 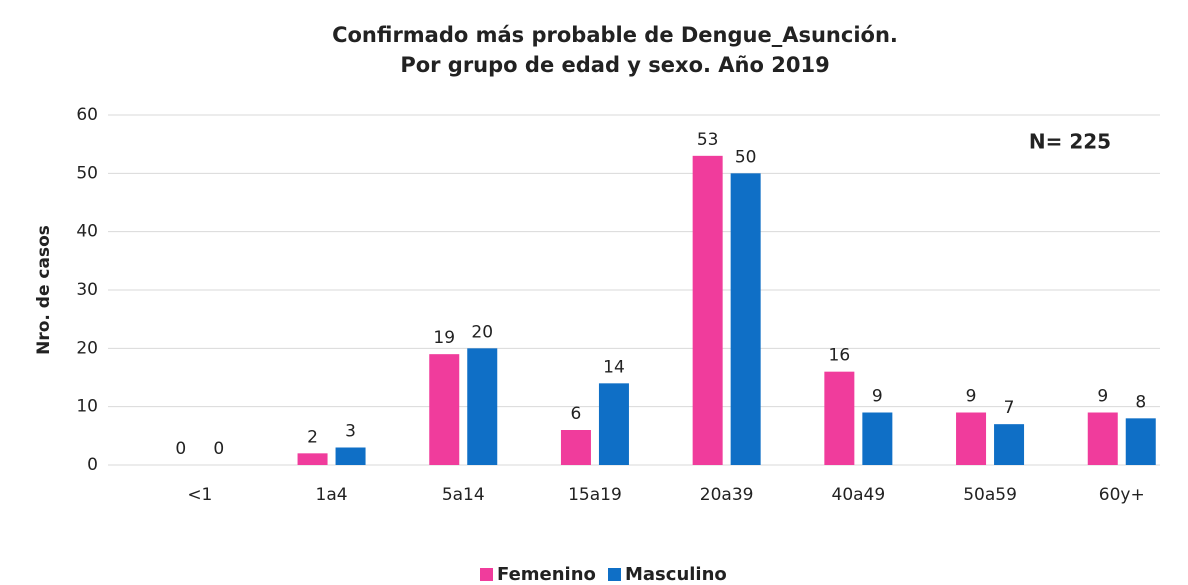 What do you see at coordinates (614, 367) in the screenshot?
I see `value-label: 14` at bounding box center [614, 367].